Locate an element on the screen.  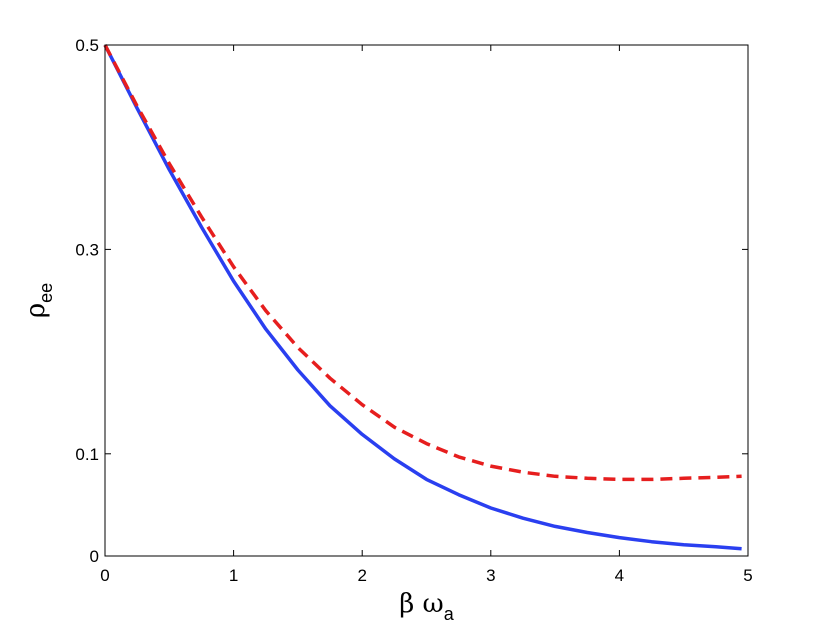
y-axis-label-main: ρ is located at coordinates (36, 310).